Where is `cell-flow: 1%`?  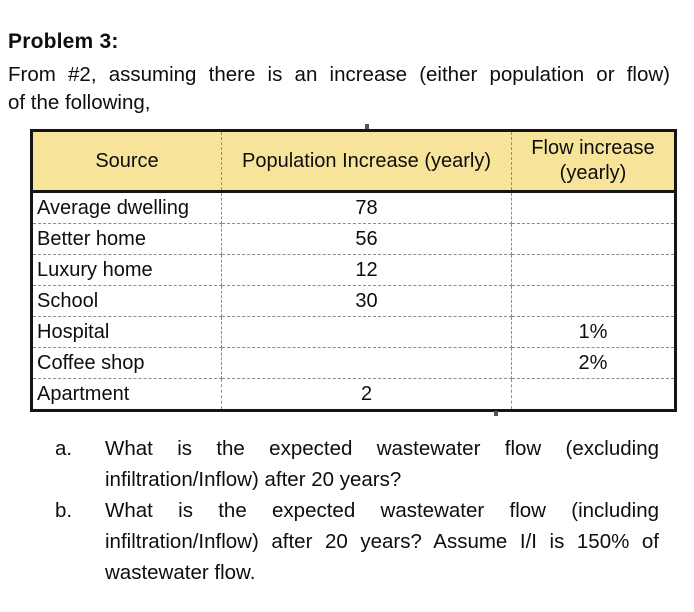
cell-flow: 1% is located at coordinates (593, 332).